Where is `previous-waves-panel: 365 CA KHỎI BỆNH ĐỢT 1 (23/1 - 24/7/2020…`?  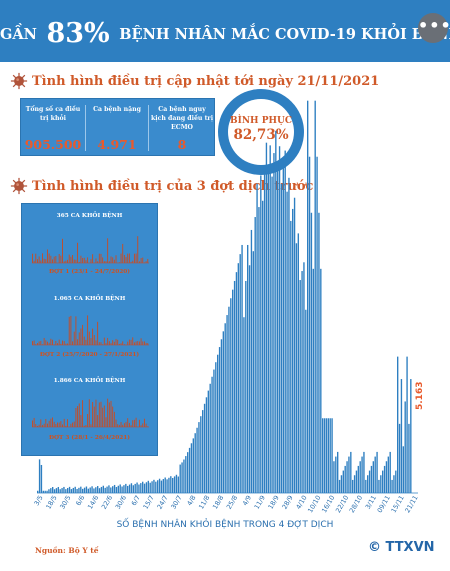 previous-waves-panel: 365 CA KHỎI BỆNH ĐỢT 1 (23/1 - 24/7/2020… is located at coordinates (89, 329).